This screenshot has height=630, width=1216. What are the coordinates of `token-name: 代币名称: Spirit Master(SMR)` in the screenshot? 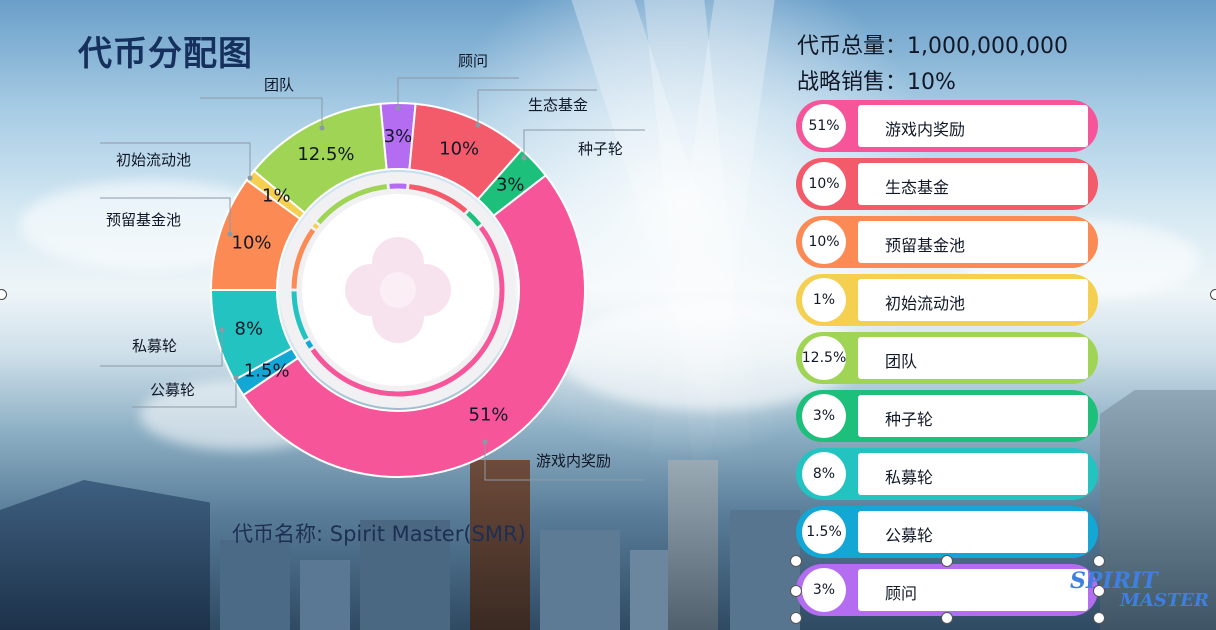 It's located at (379, 534).